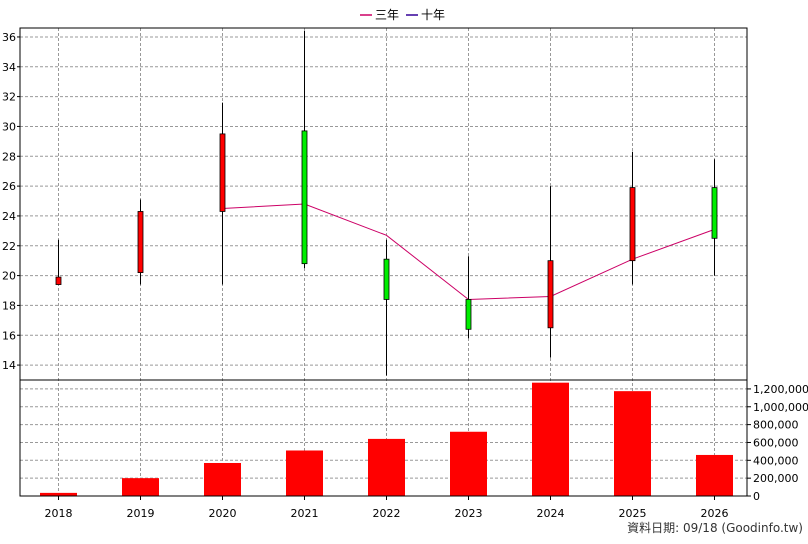 The height and width of the screenshot is (544, 808). I want to click on price-tick-label-4: 22, so click(9, 246).